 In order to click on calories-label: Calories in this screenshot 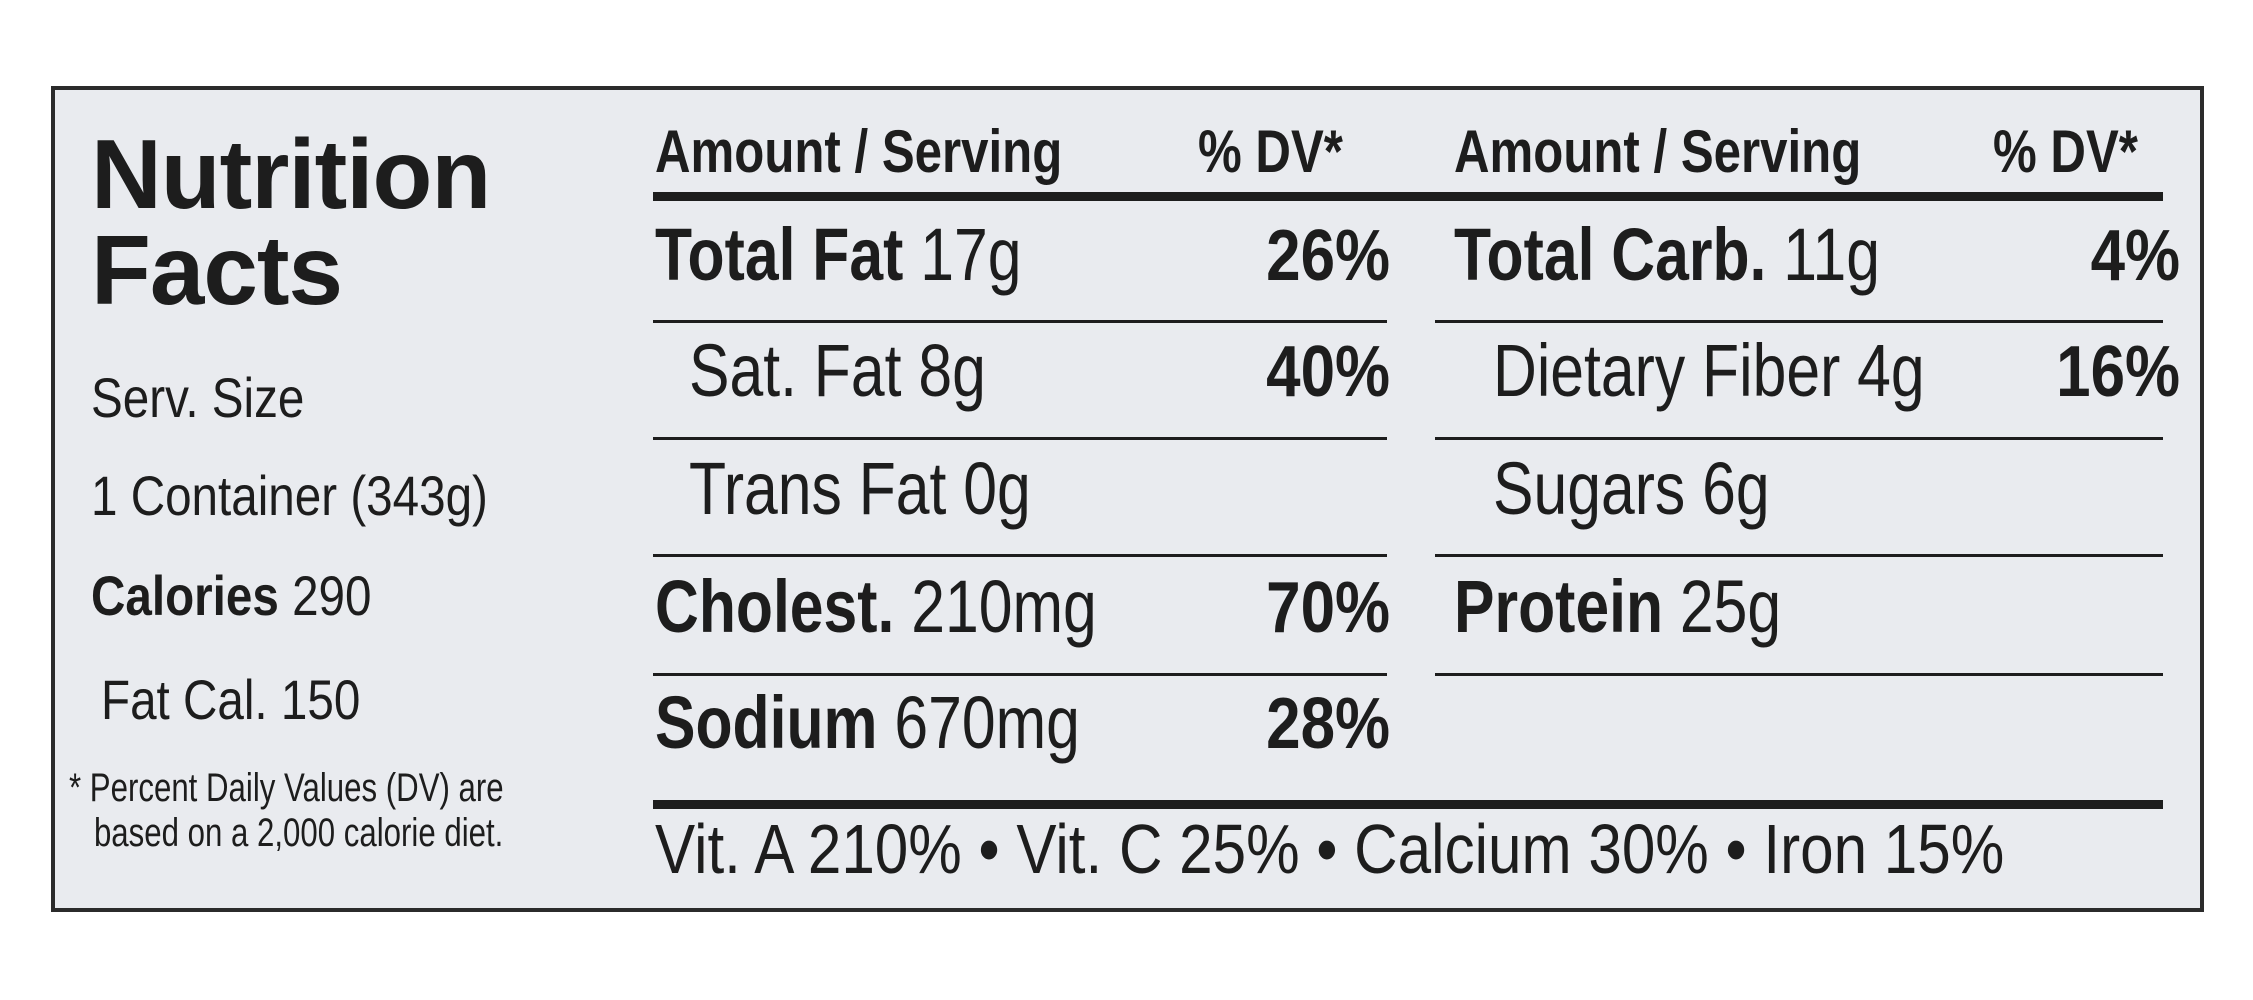, I will do `click(185, 595)`.